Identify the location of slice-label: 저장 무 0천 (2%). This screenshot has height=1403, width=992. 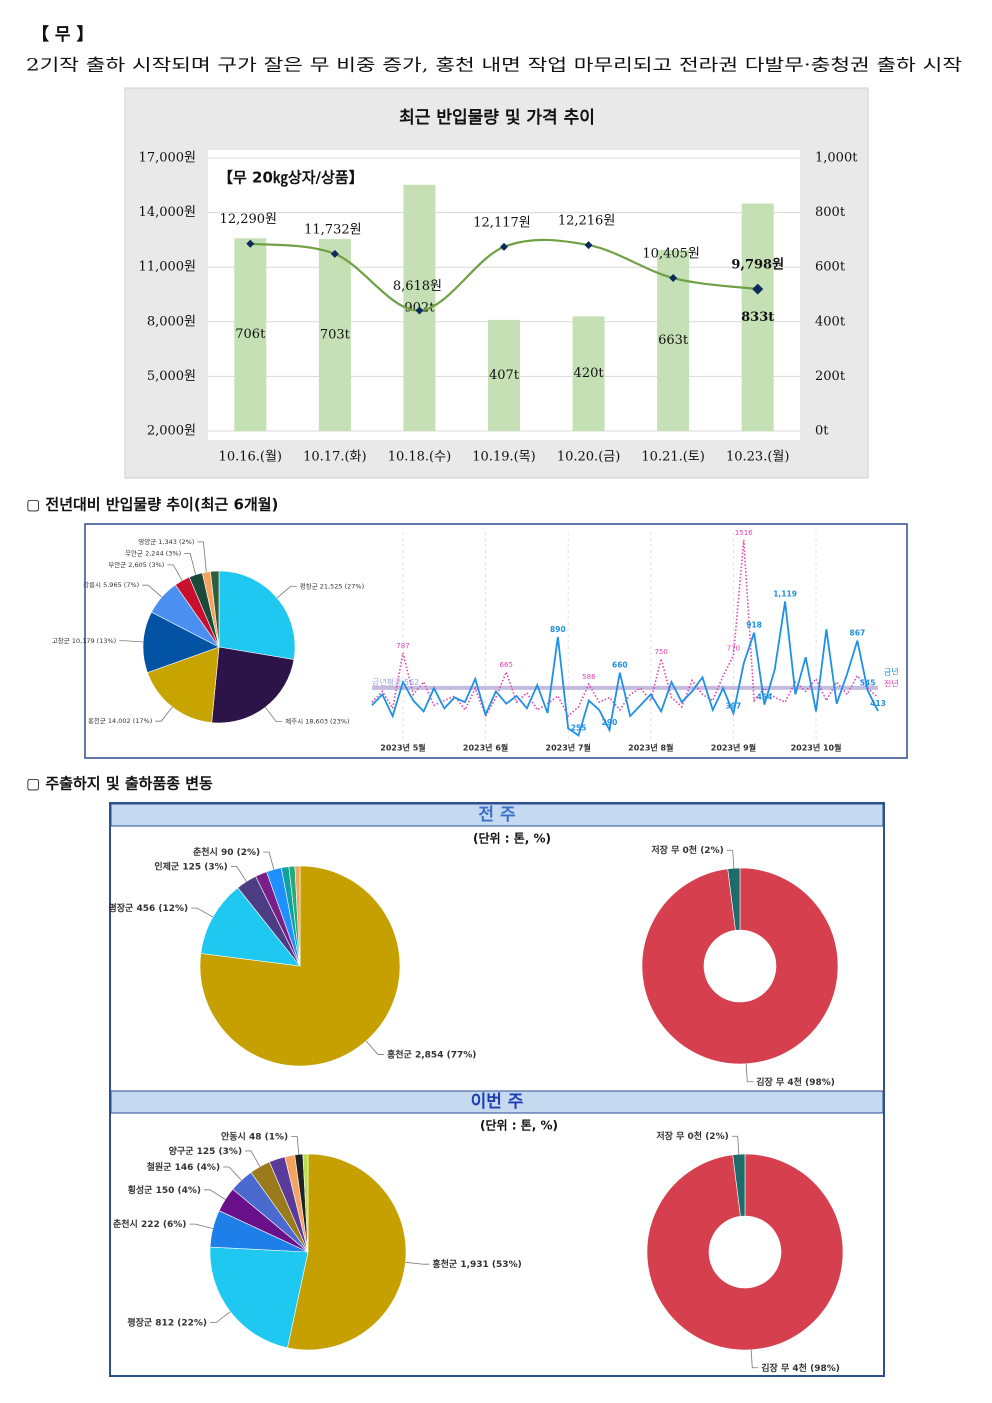
(692, 1136).